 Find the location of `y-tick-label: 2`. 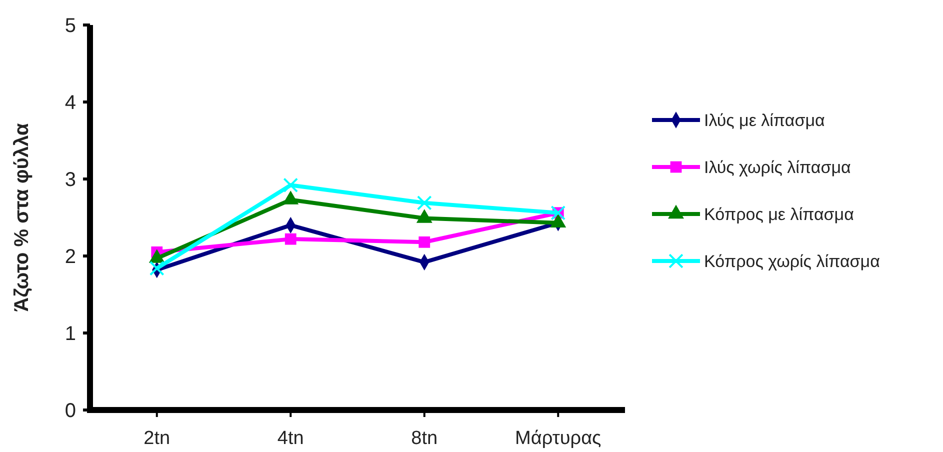

y-tick-label: 2 is located at coordinates (70, 257).